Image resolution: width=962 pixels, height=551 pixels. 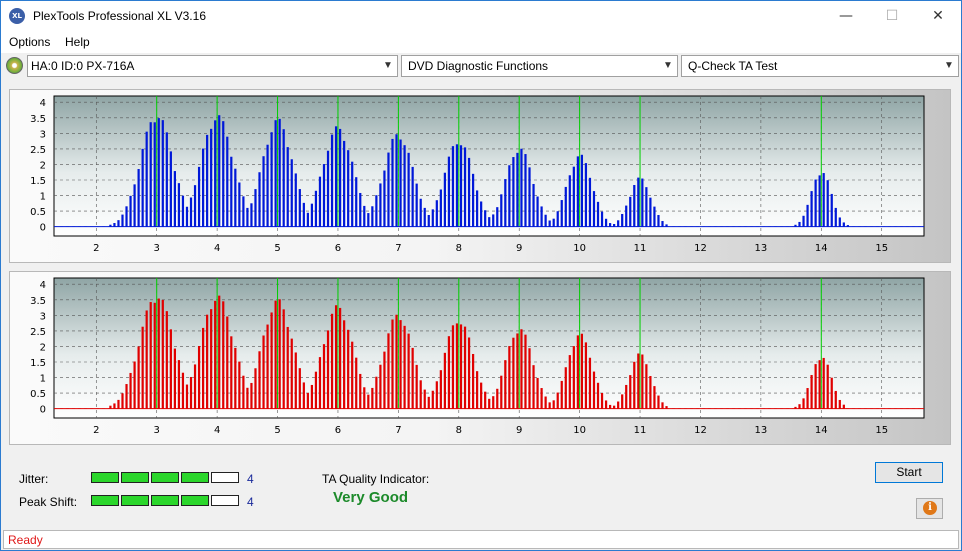 I want to click on x-tick-label: 8, so click(x=459, y=430).